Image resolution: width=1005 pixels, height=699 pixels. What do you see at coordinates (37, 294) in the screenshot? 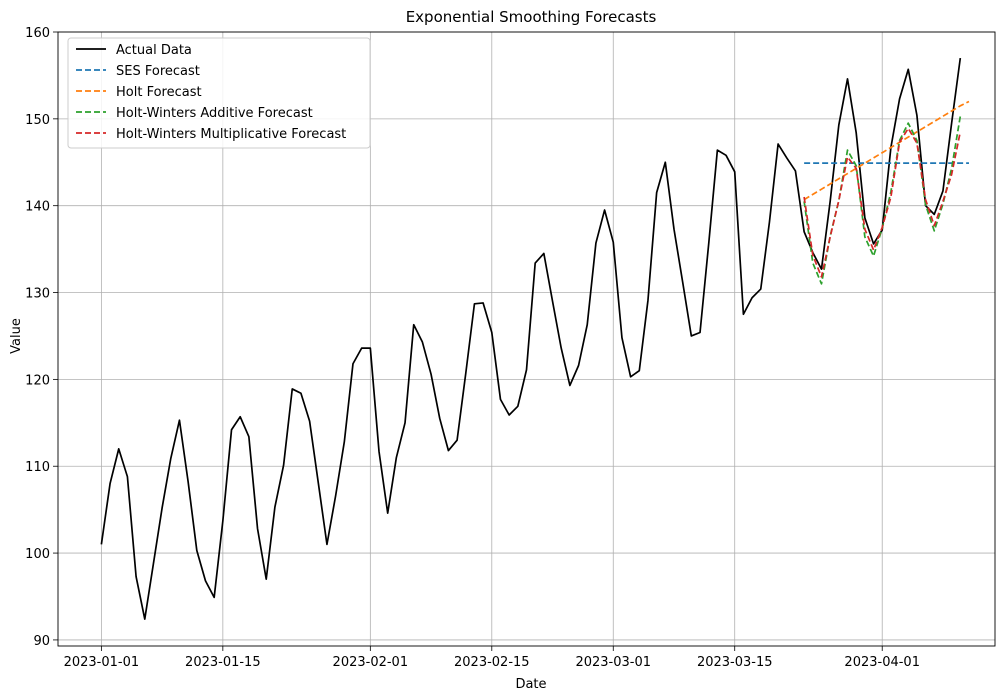
I see `y-tick-label: 130` at bounding box center [37, 294].